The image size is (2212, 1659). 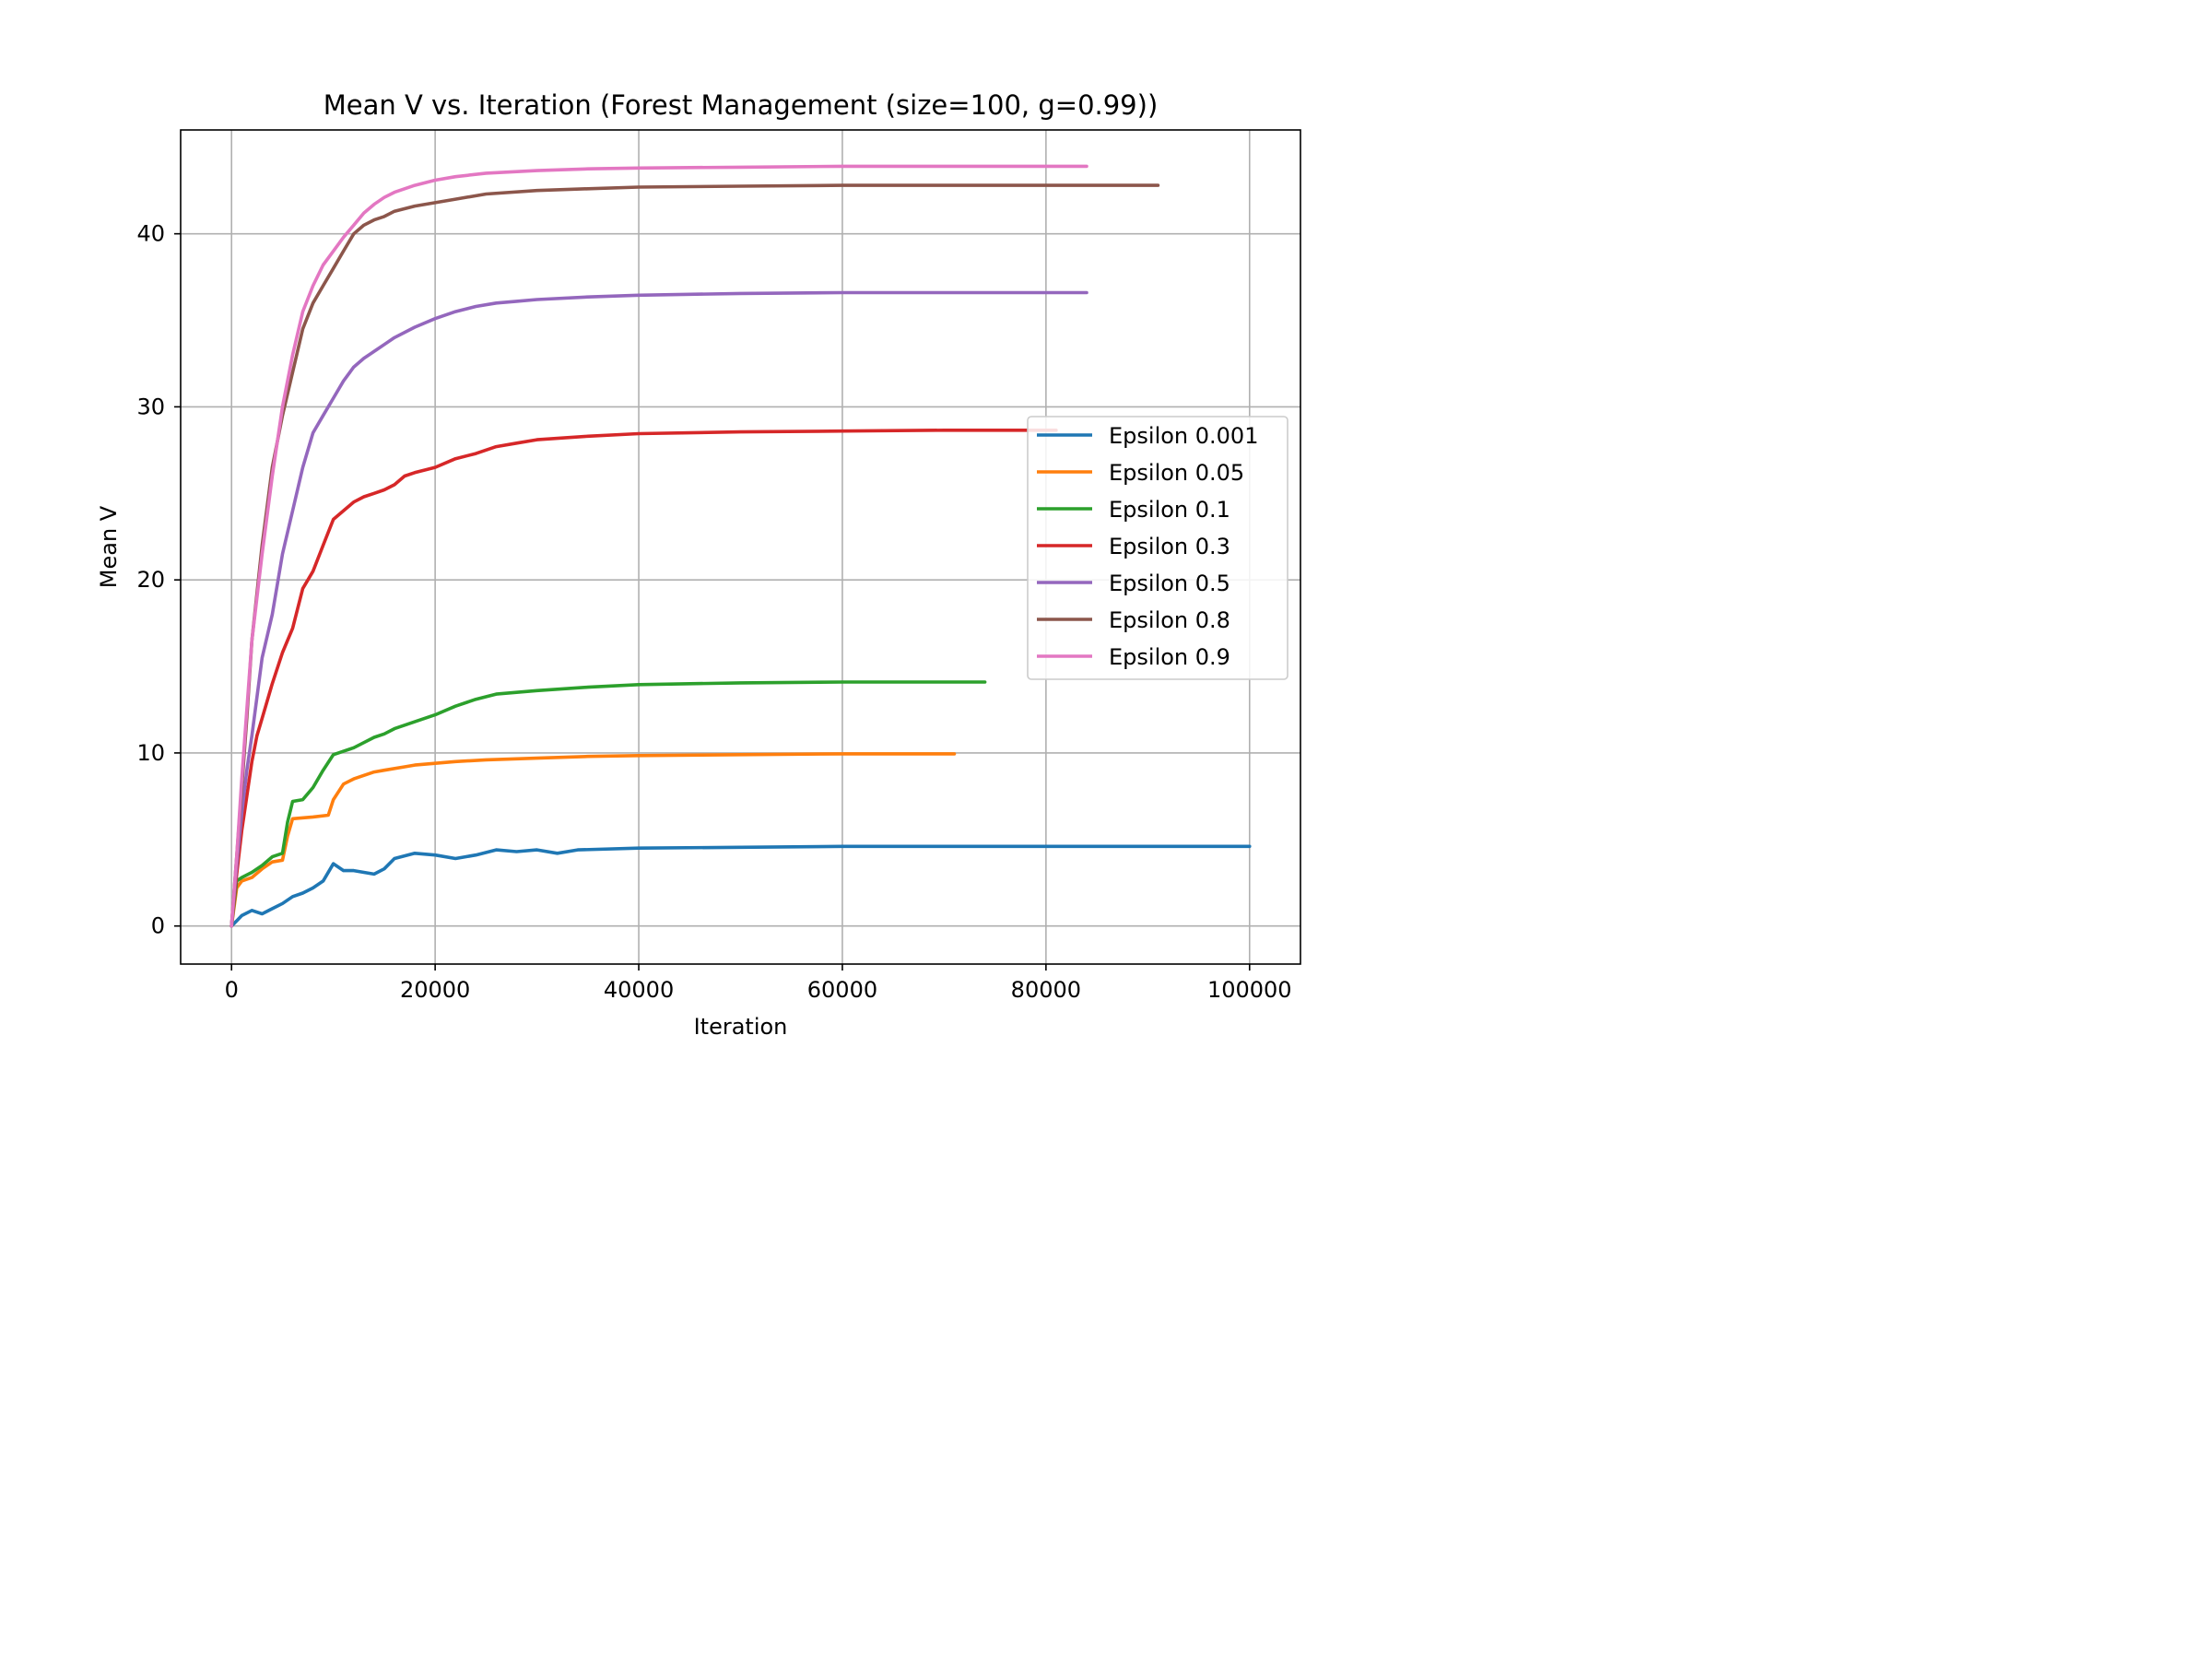 I want to click on y-axis-label: Mean V, so click(x=109, y=546).